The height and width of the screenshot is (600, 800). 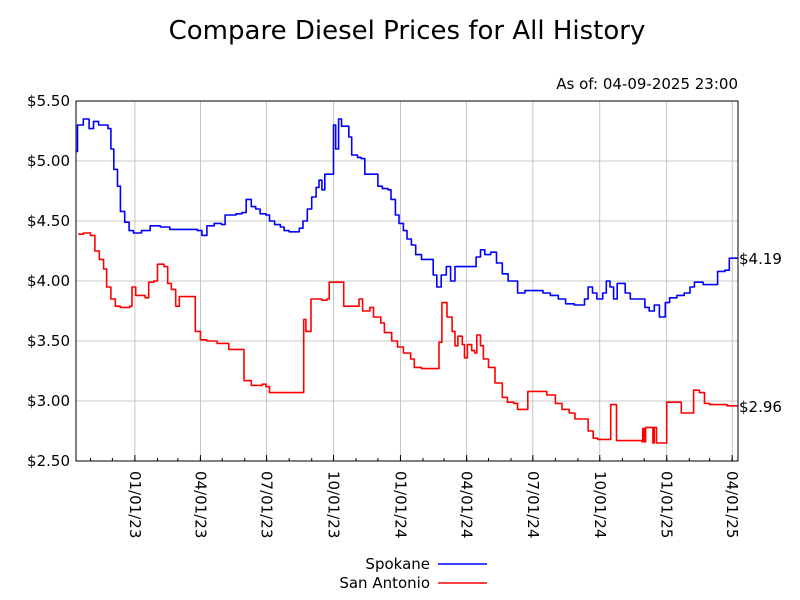 I want to click on x-tick-label: 07/01/24, so click(x=533, y=504).